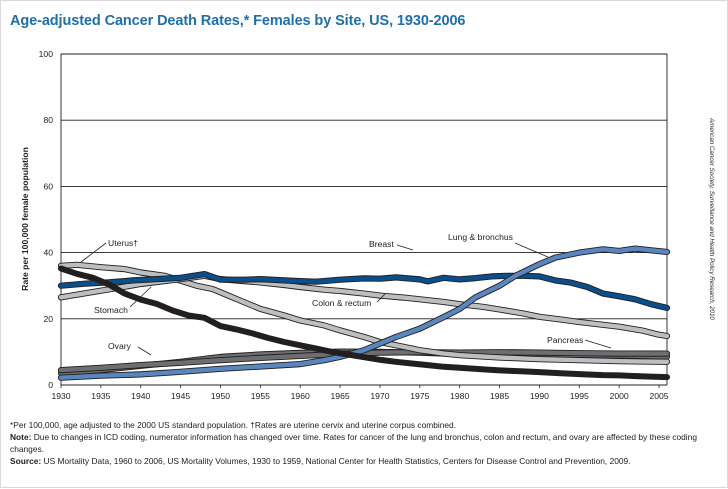 The height and width of the screenshot is (489, 728). What do you see at coordinates (419, 396) in the screenshot?
I see `x-tick-label: 1975` at bounding box center [419, 396].